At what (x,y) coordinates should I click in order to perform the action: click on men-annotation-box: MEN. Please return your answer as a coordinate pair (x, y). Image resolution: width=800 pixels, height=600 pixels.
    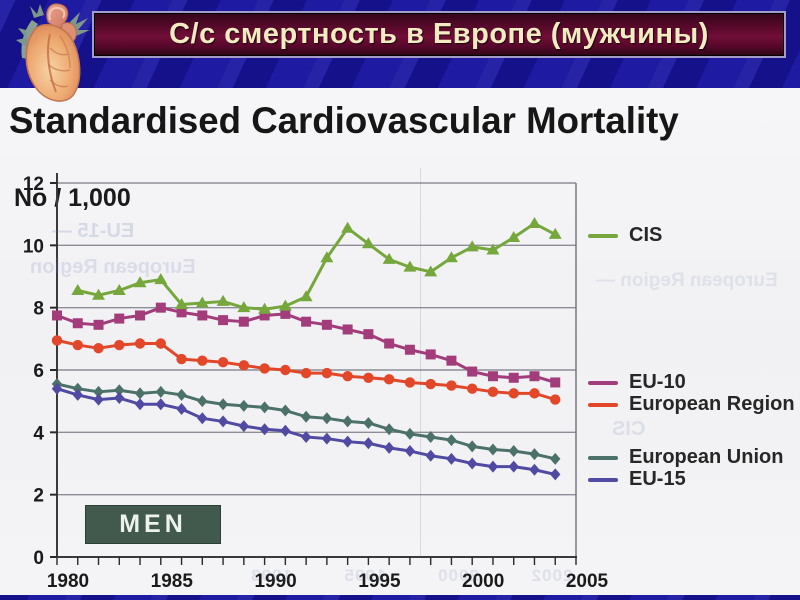
    Looking at the image, I should click on (153, 524).